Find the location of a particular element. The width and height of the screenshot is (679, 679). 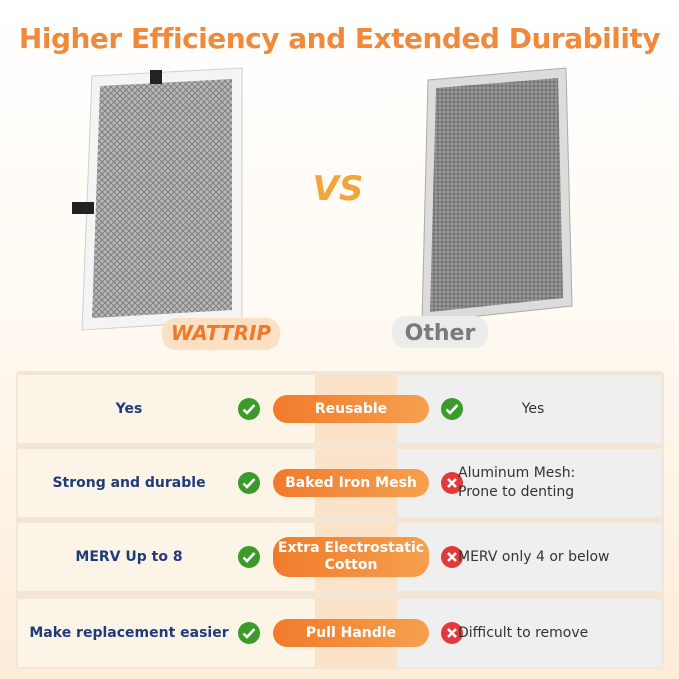

wattrip-text: Yes is located at coordinates (129, 409).